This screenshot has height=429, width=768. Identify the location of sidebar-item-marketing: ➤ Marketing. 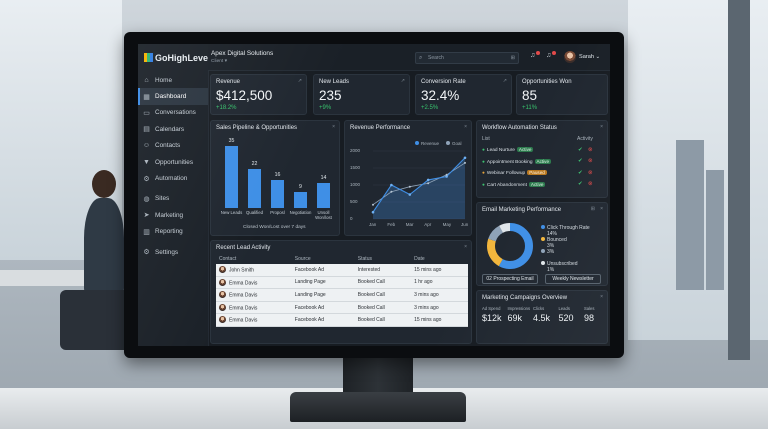
(173, 215).